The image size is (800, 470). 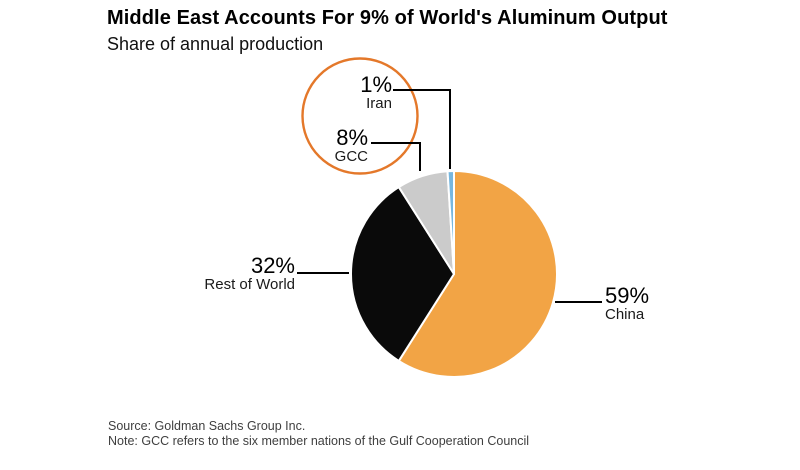 I want to click on pie-slice-rest-of-world, so click(x=402, y=274).